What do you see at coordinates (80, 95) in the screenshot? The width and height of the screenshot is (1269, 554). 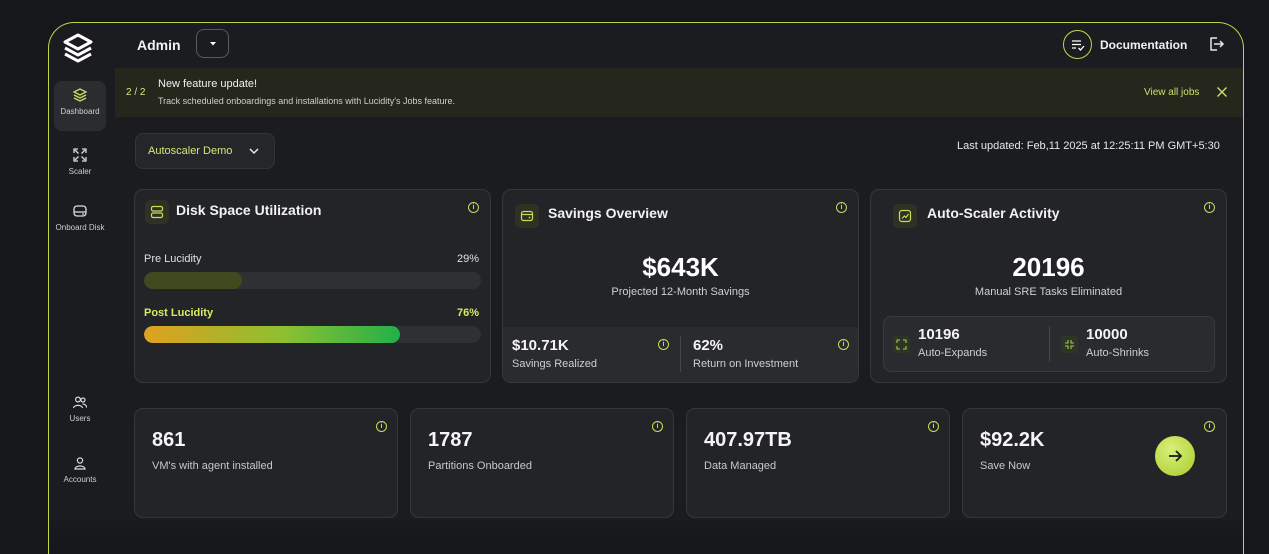 I see `layers-icon` at bounding box center [80, 95].